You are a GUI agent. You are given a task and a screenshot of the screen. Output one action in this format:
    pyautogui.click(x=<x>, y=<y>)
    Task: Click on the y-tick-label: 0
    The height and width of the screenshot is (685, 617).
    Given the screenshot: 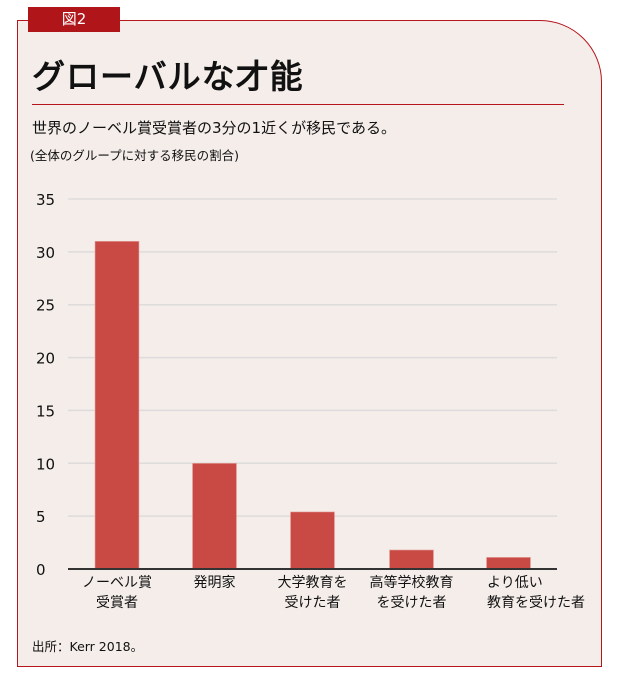 What is the action you would take?
    pyautogui.click(x=41, y=570)
    